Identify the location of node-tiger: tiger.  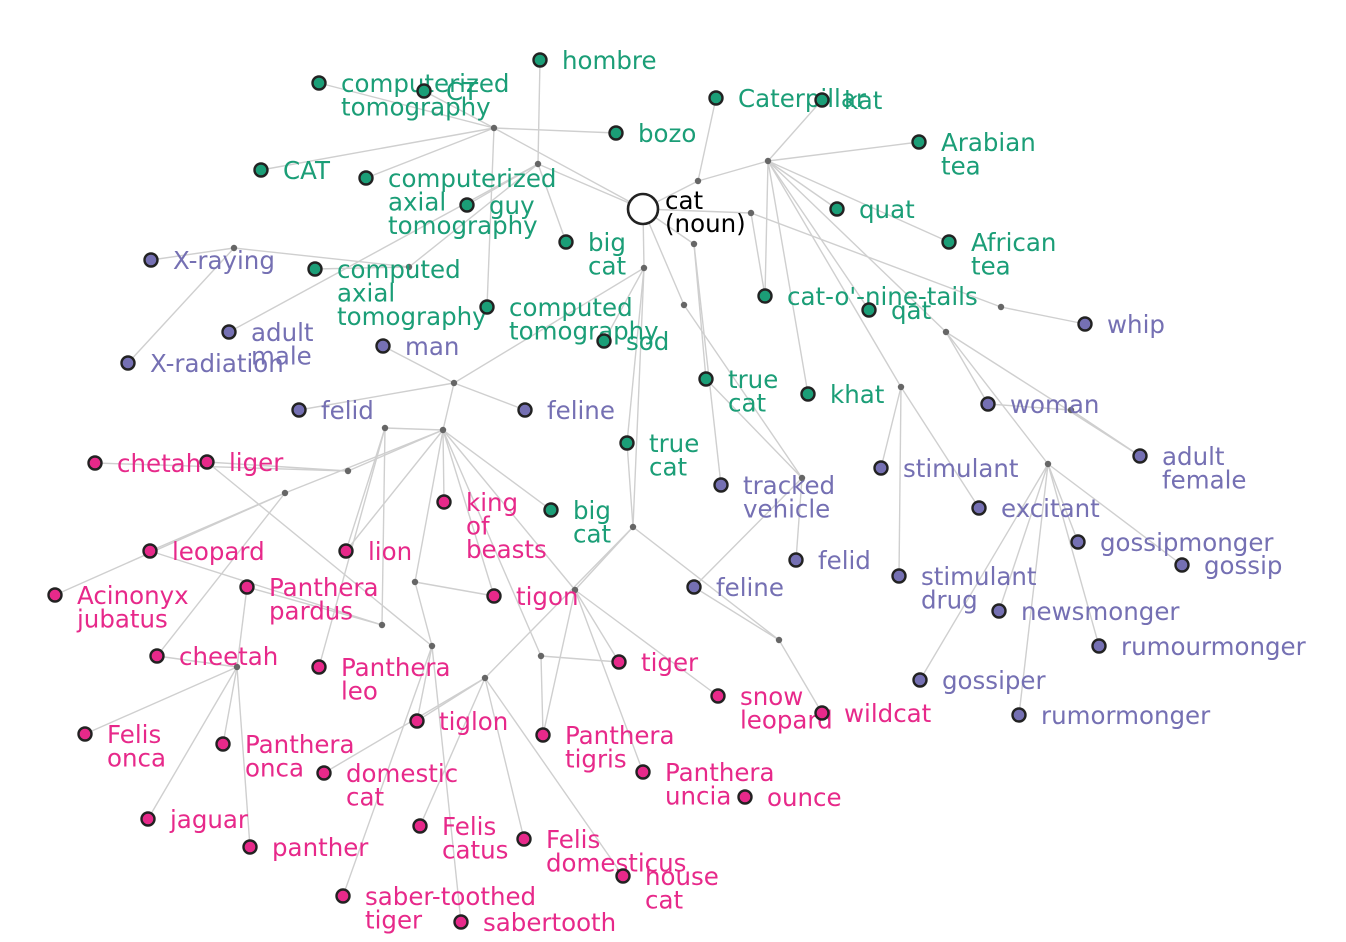
(655, 662).